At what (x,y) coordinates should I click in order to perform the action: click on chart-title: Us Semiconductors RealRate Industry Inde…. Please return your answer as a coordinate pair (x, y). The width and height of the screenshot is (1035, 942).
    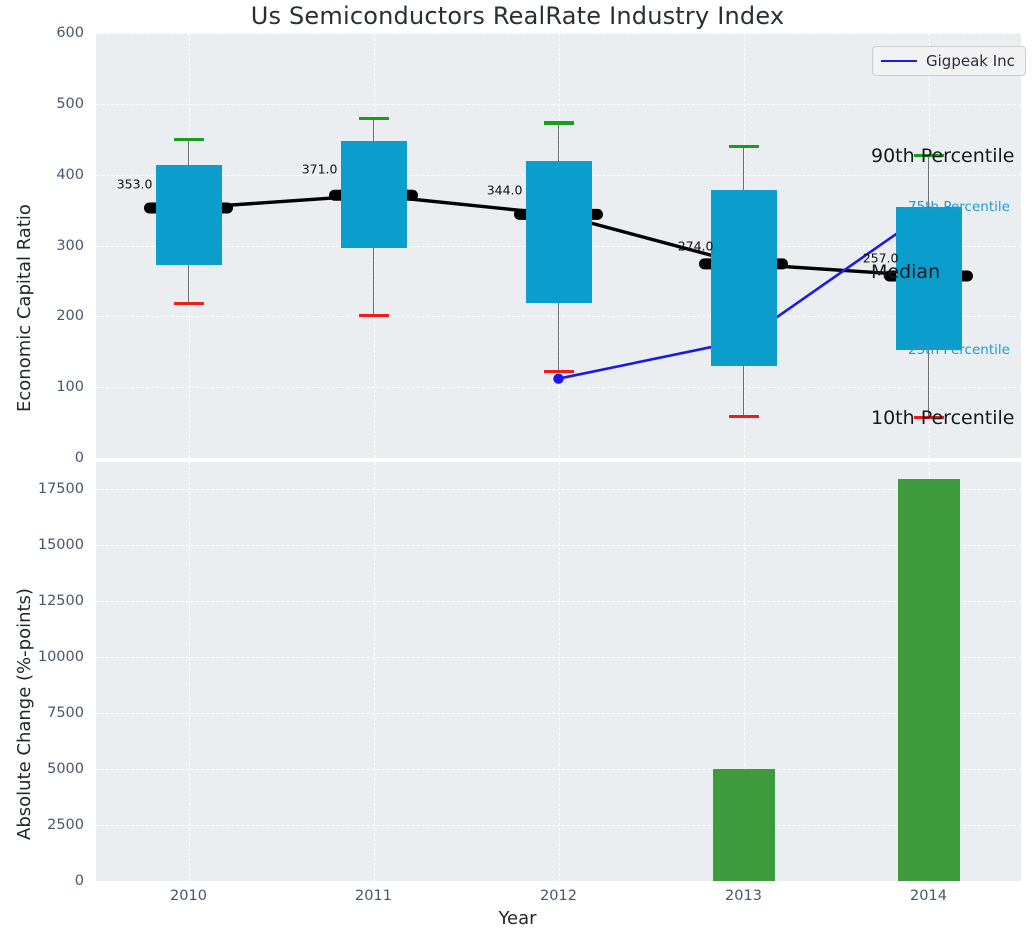
    Looking at the image, I should click on (517, 16).